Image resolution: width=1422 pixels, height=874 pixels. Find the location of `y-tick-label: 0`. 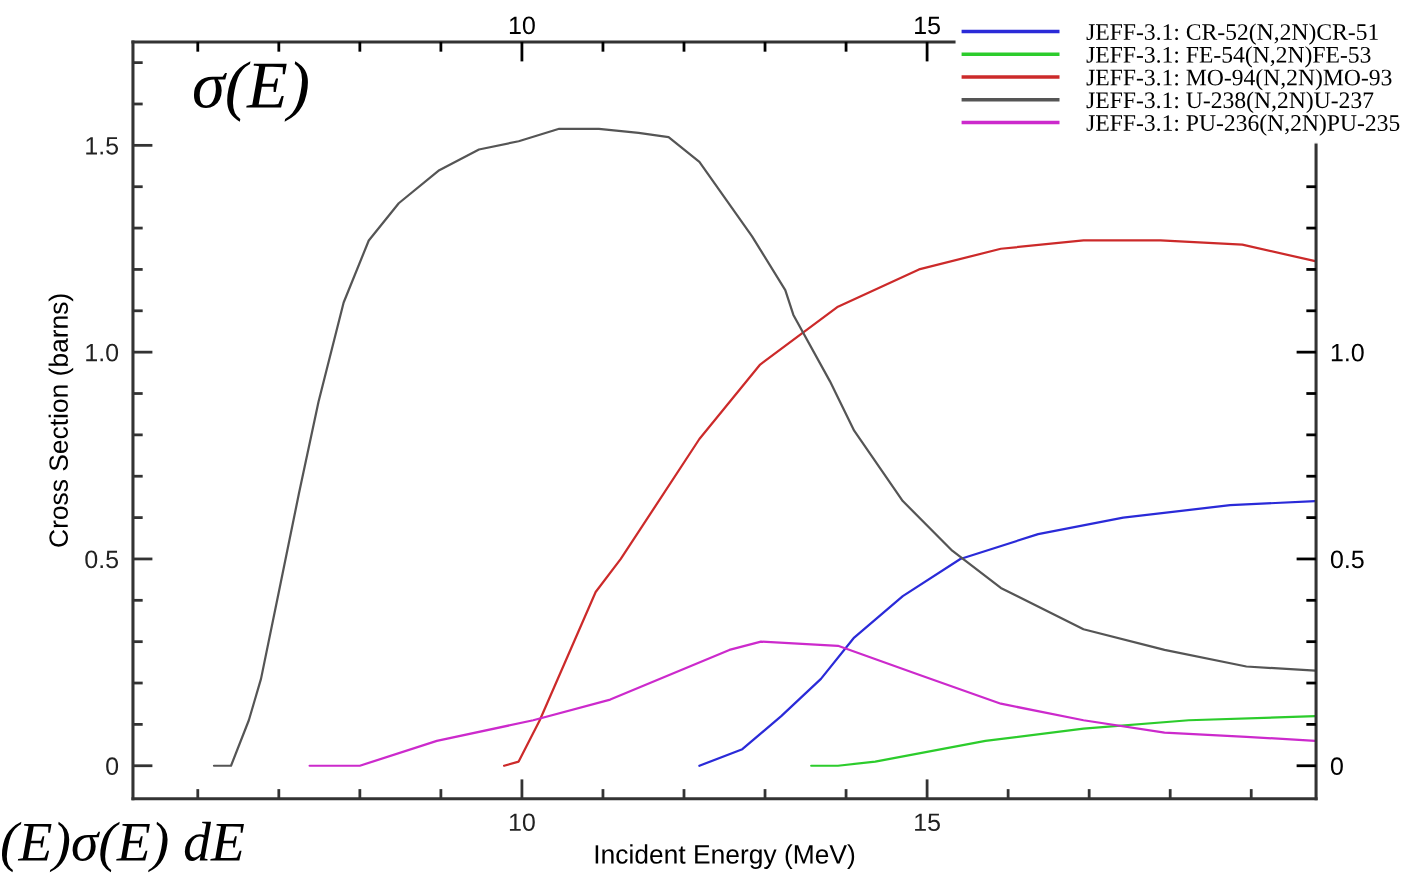

y-tick-label: 0 is located at coordinates (112, 766).